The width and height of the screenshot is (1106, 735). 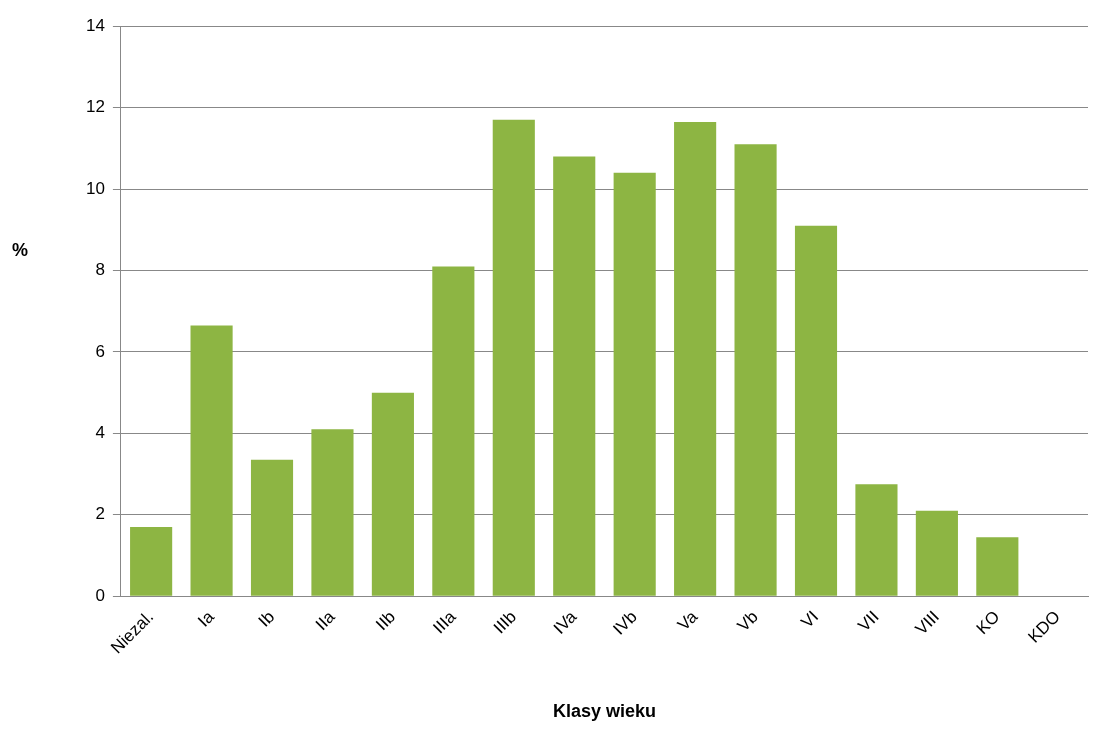 I want to click on x-tick-label: VI, so click(x=810, y=619).